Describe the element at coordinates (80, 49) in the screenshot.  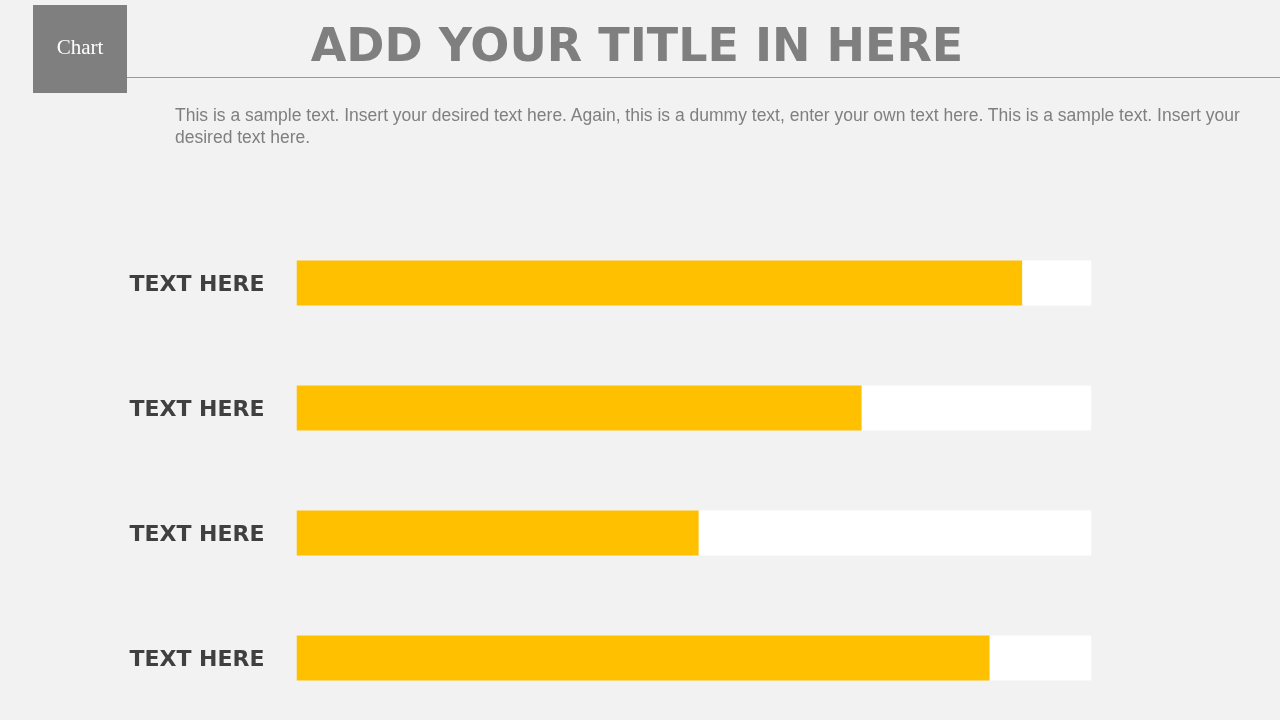
I see `text: Chart` at that location.